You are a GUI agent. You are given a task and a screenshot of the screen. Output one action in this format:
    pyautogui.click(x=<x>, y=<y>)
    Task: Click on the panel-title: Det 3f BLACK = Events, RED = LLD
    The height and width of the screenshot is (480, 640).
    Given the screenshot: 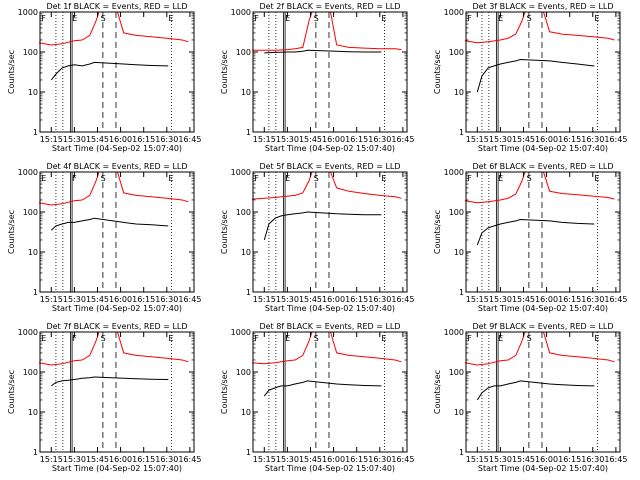 What is the action you would take?
    pyautogui.click(x=542, y=6)
    